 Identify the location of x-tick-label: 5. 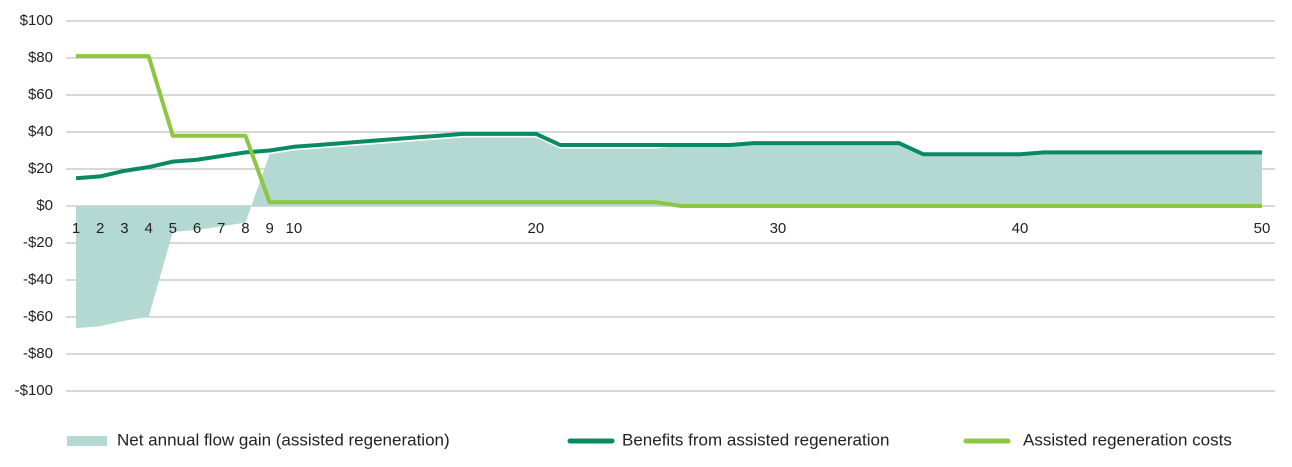
(173, 228).